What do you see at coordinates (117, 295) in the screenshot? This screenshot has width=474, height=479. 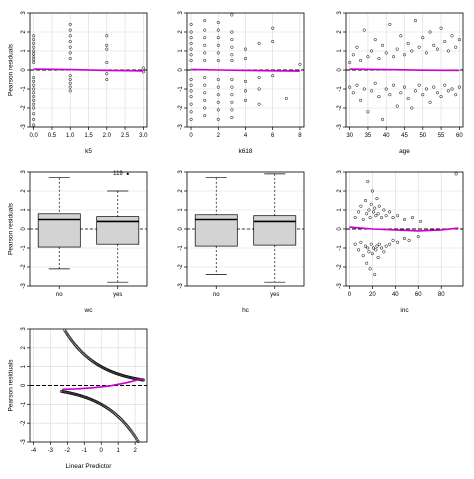 I see `x-tick-label: yes` at bounding box center [117, 295].